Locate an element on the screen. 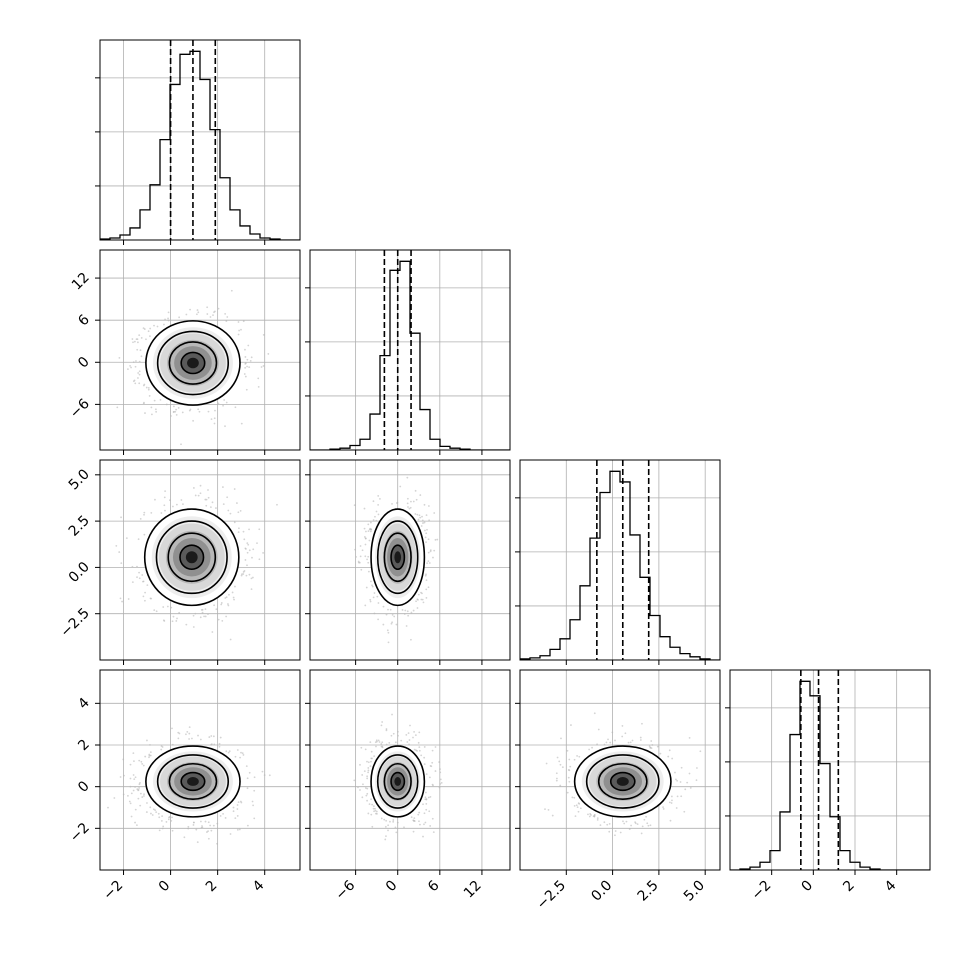 The image size is (970, 970). histogram-frame is located at coordinates (830, 770).